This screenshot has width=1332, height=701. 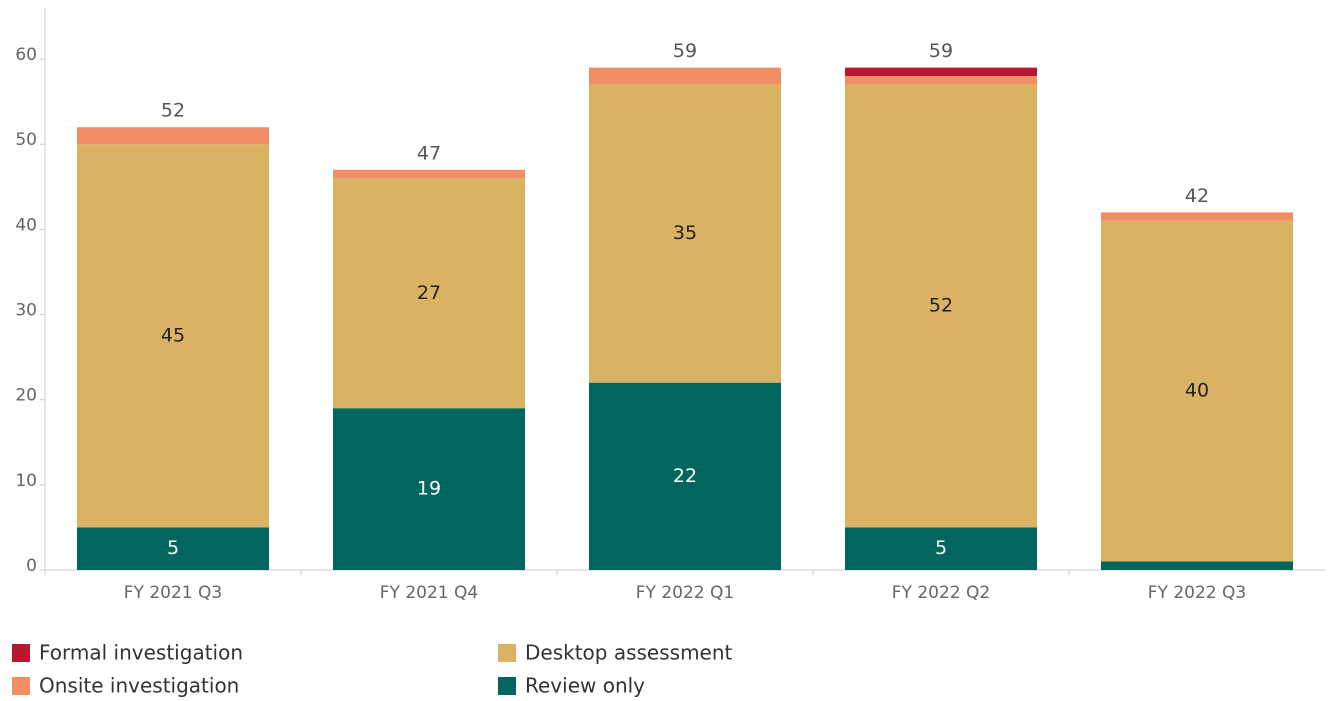 I want to click on data-label: 52, so click(x=941, y=306).